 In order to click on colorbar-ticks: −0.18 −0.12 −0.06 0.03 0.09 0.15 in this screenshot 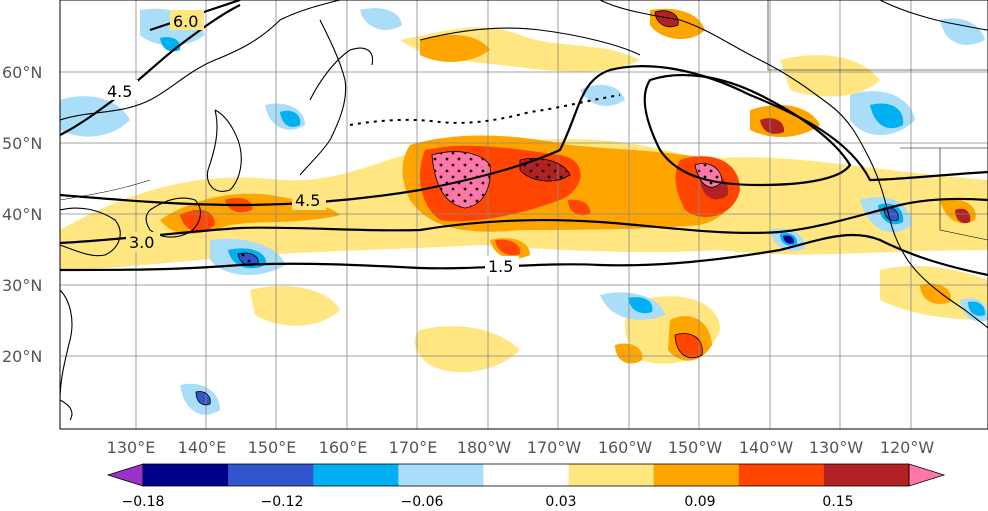, I will do `click(488, 502)`.